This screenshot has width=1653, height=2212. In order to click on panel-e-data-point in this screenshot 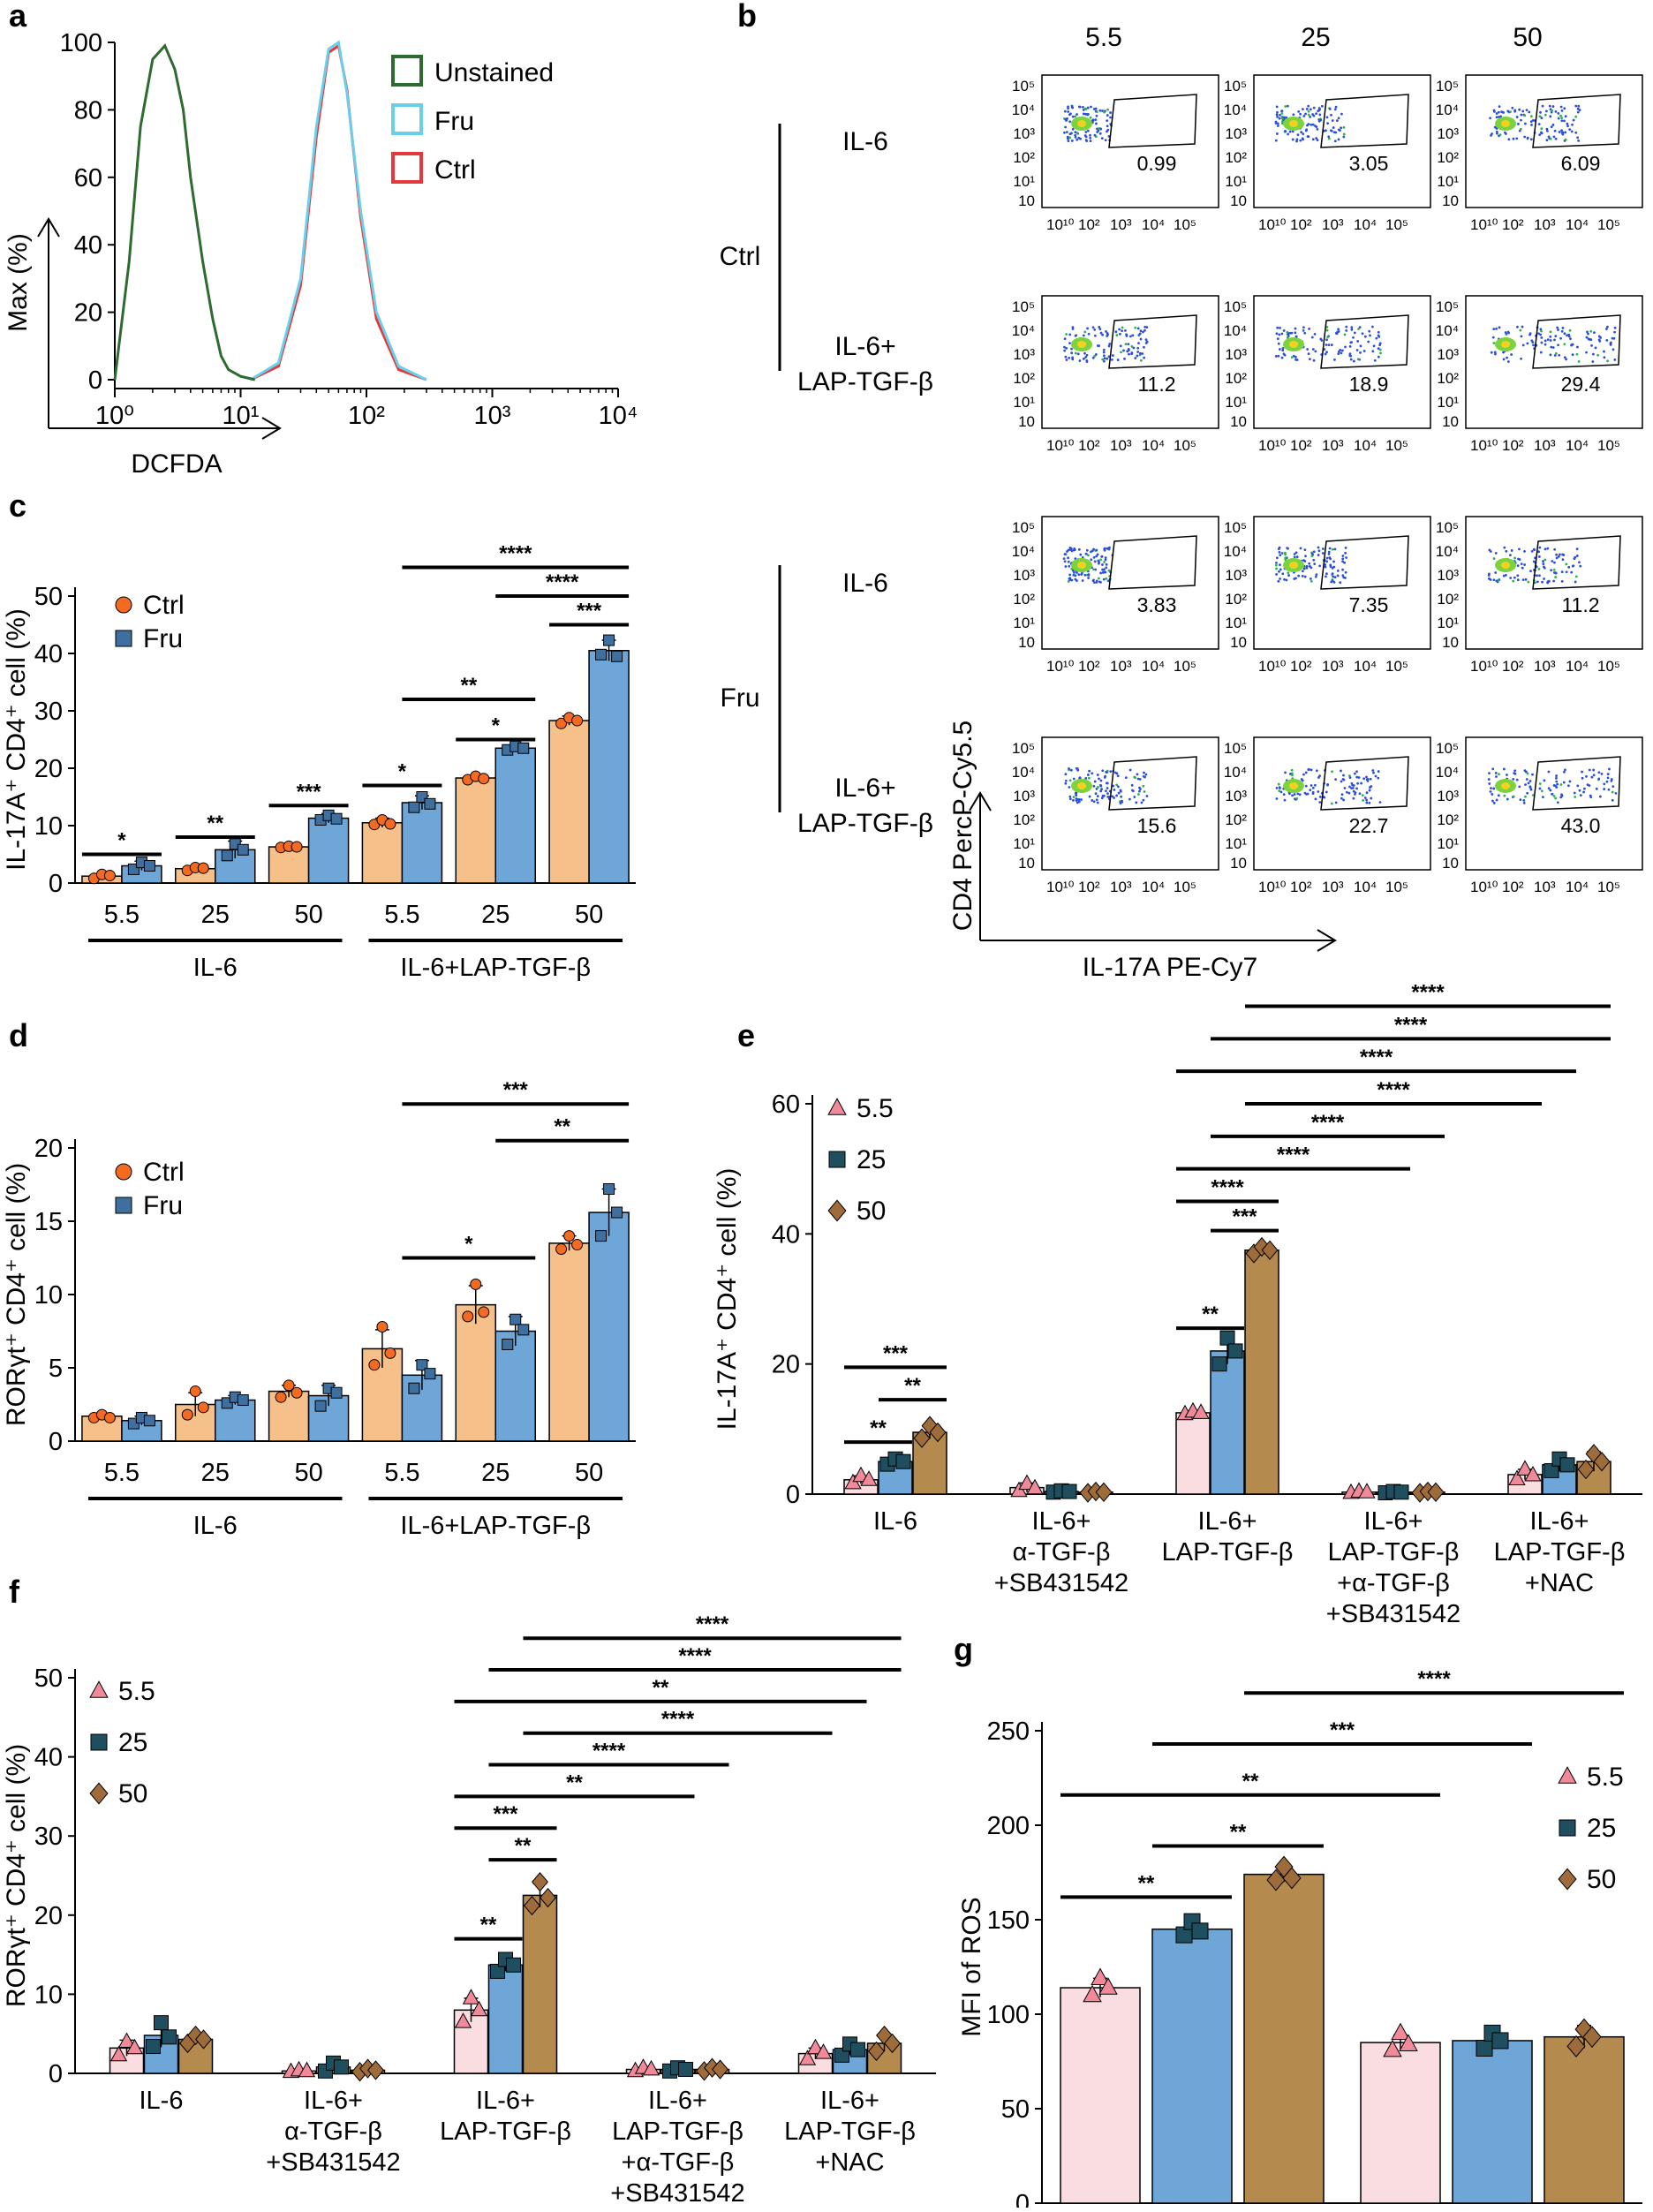, I will do `click(1367, 1491)`.